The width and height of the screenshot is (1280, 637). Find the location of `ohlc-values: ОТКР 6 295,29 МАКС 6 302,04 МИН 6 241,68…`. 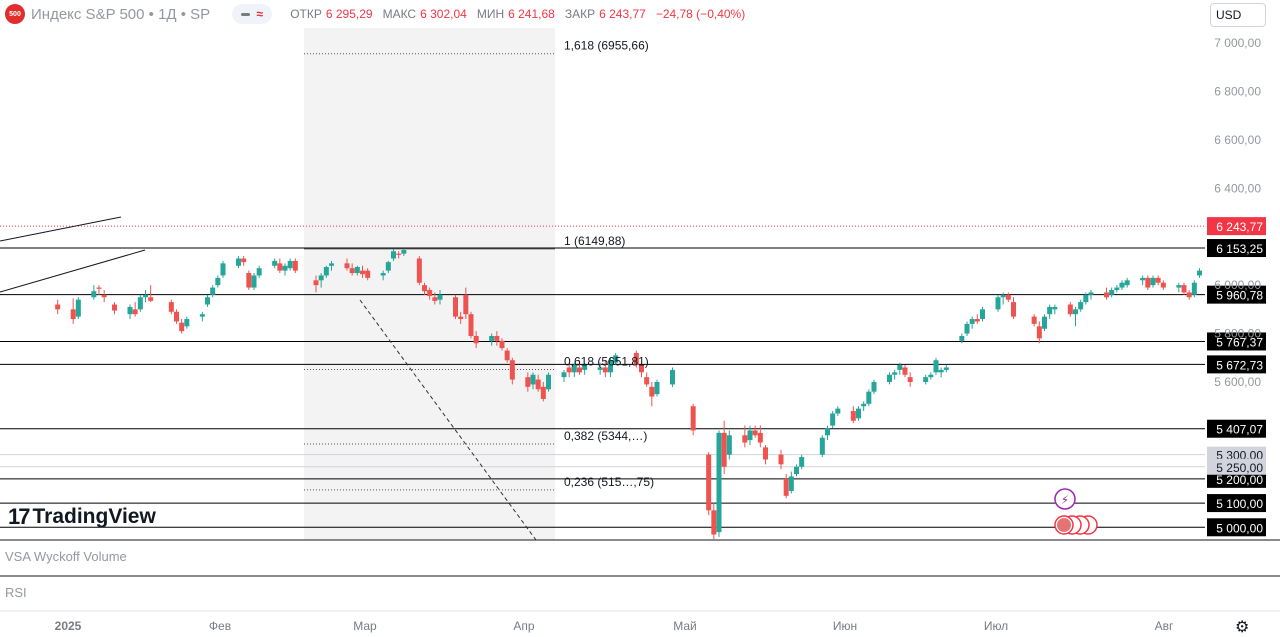

ohlc-values: ОТКР 6 295,29 МАКС 6 302,04 МИН 6 241,68… is located at coordinates (517, 14).